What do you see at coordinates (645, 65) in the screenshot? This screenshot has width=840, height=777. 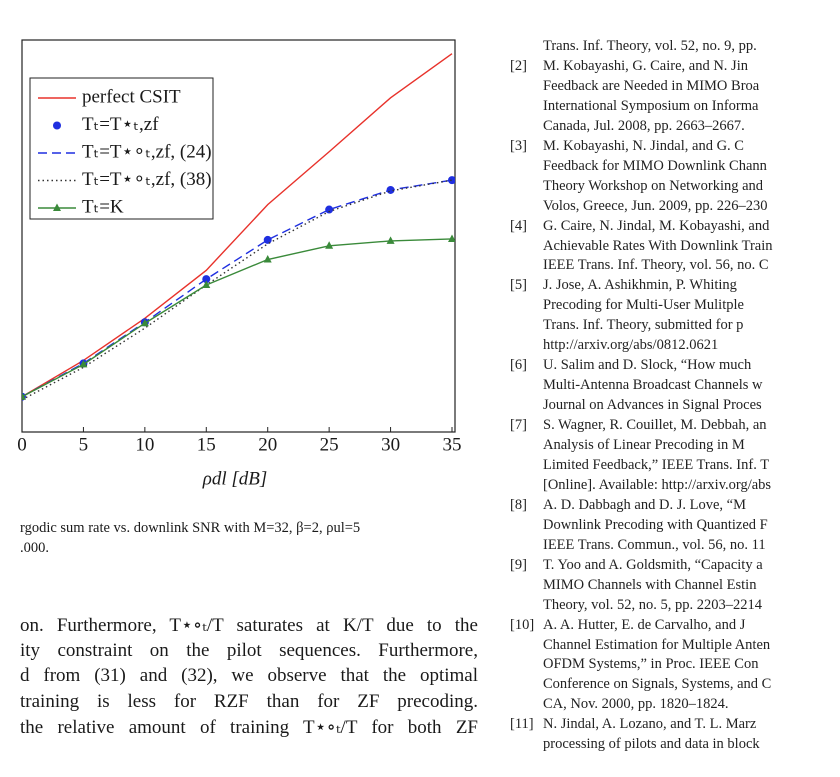 I see `reference-line: M. Kobayashi, G. Caire, and N. Jin` at bounding box center [645, 65].